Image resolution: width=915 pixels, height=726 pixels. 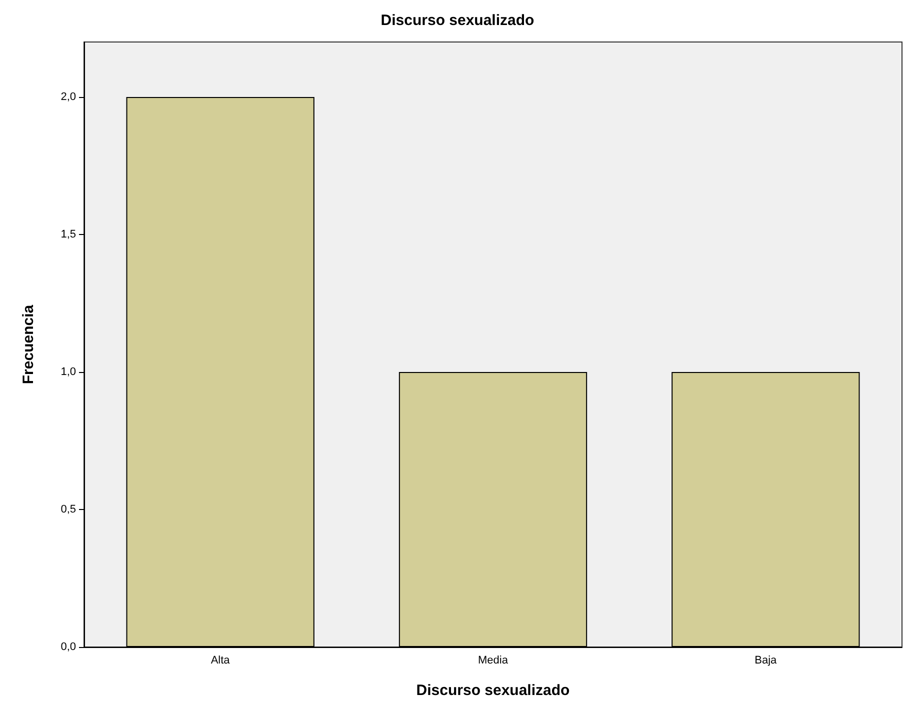 I want to click on y-tick-label: 0,5, so click(x=68, y=510).